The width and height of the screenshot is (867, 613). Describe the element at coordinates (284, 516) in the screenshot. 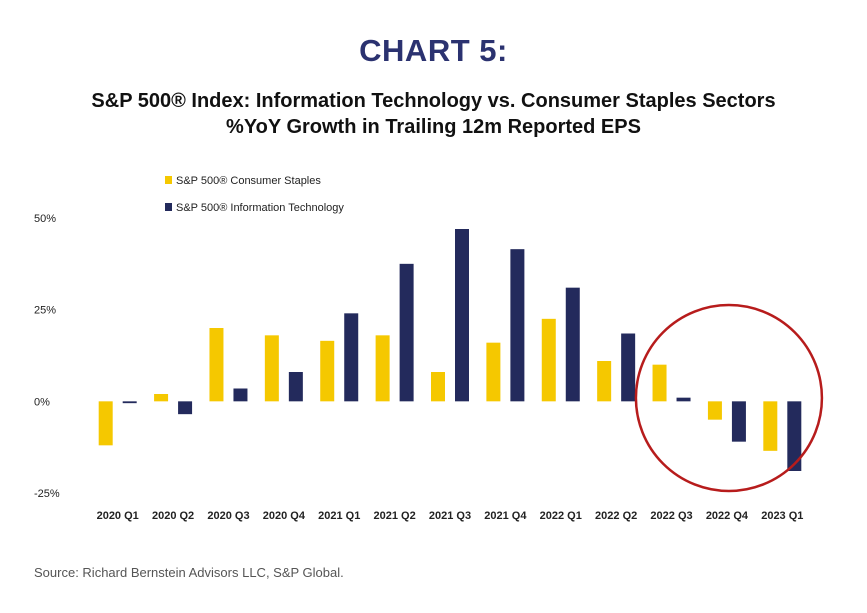

I see `x-tick-label: 2020 Q4` at that location.